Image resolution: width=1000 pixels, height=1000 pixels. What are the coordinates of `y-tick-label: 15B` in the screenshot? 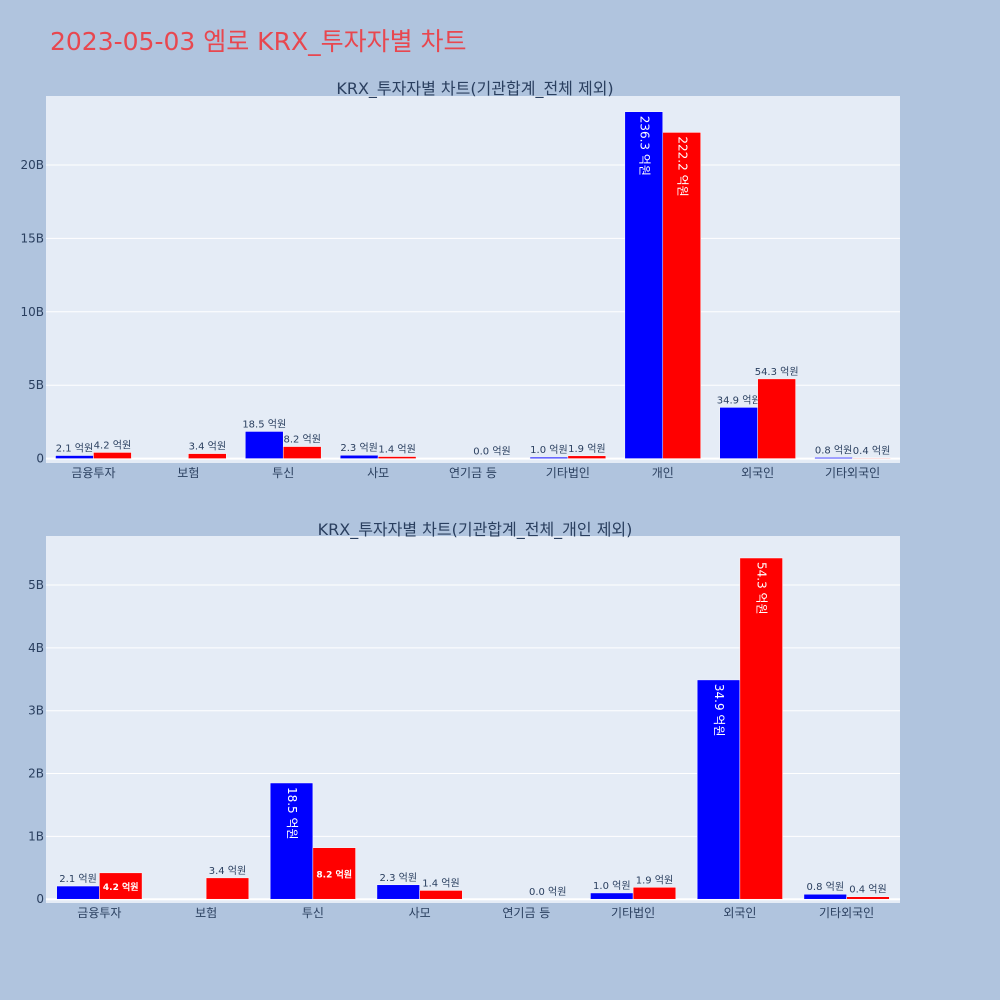 It's located at (32, 238).